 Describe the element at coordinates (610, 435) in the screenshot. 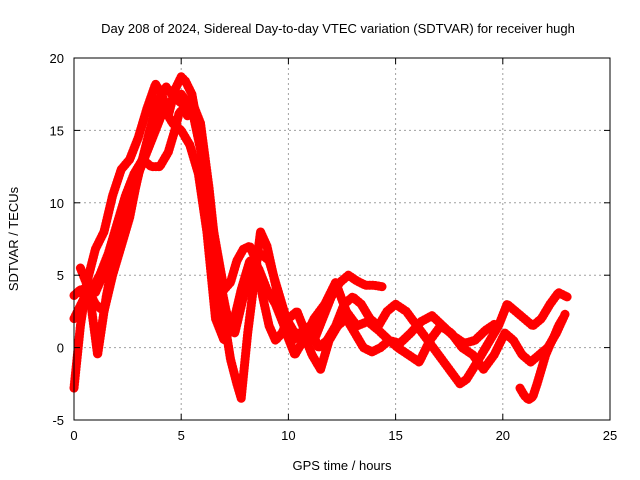

I see `x-tick-label: 25` at that location.